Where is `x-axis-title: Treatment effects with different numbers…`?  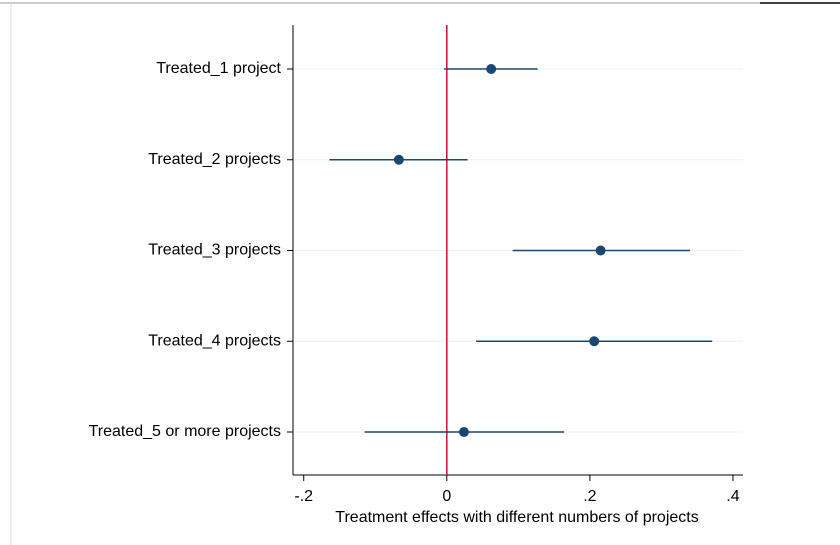 x-axis-title: Treatment effects with different numbers… is located at coordinates (516, 517).